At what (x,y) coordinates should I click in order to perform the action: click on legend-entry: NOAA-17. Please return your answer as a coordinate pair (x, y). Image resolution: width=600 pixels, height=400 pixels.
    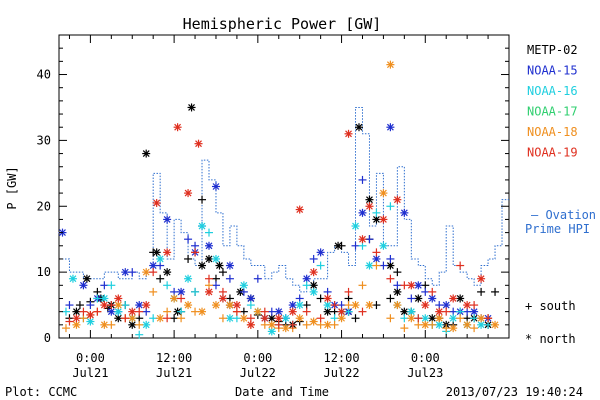
    Looking at the image, I should click on (552, 112).